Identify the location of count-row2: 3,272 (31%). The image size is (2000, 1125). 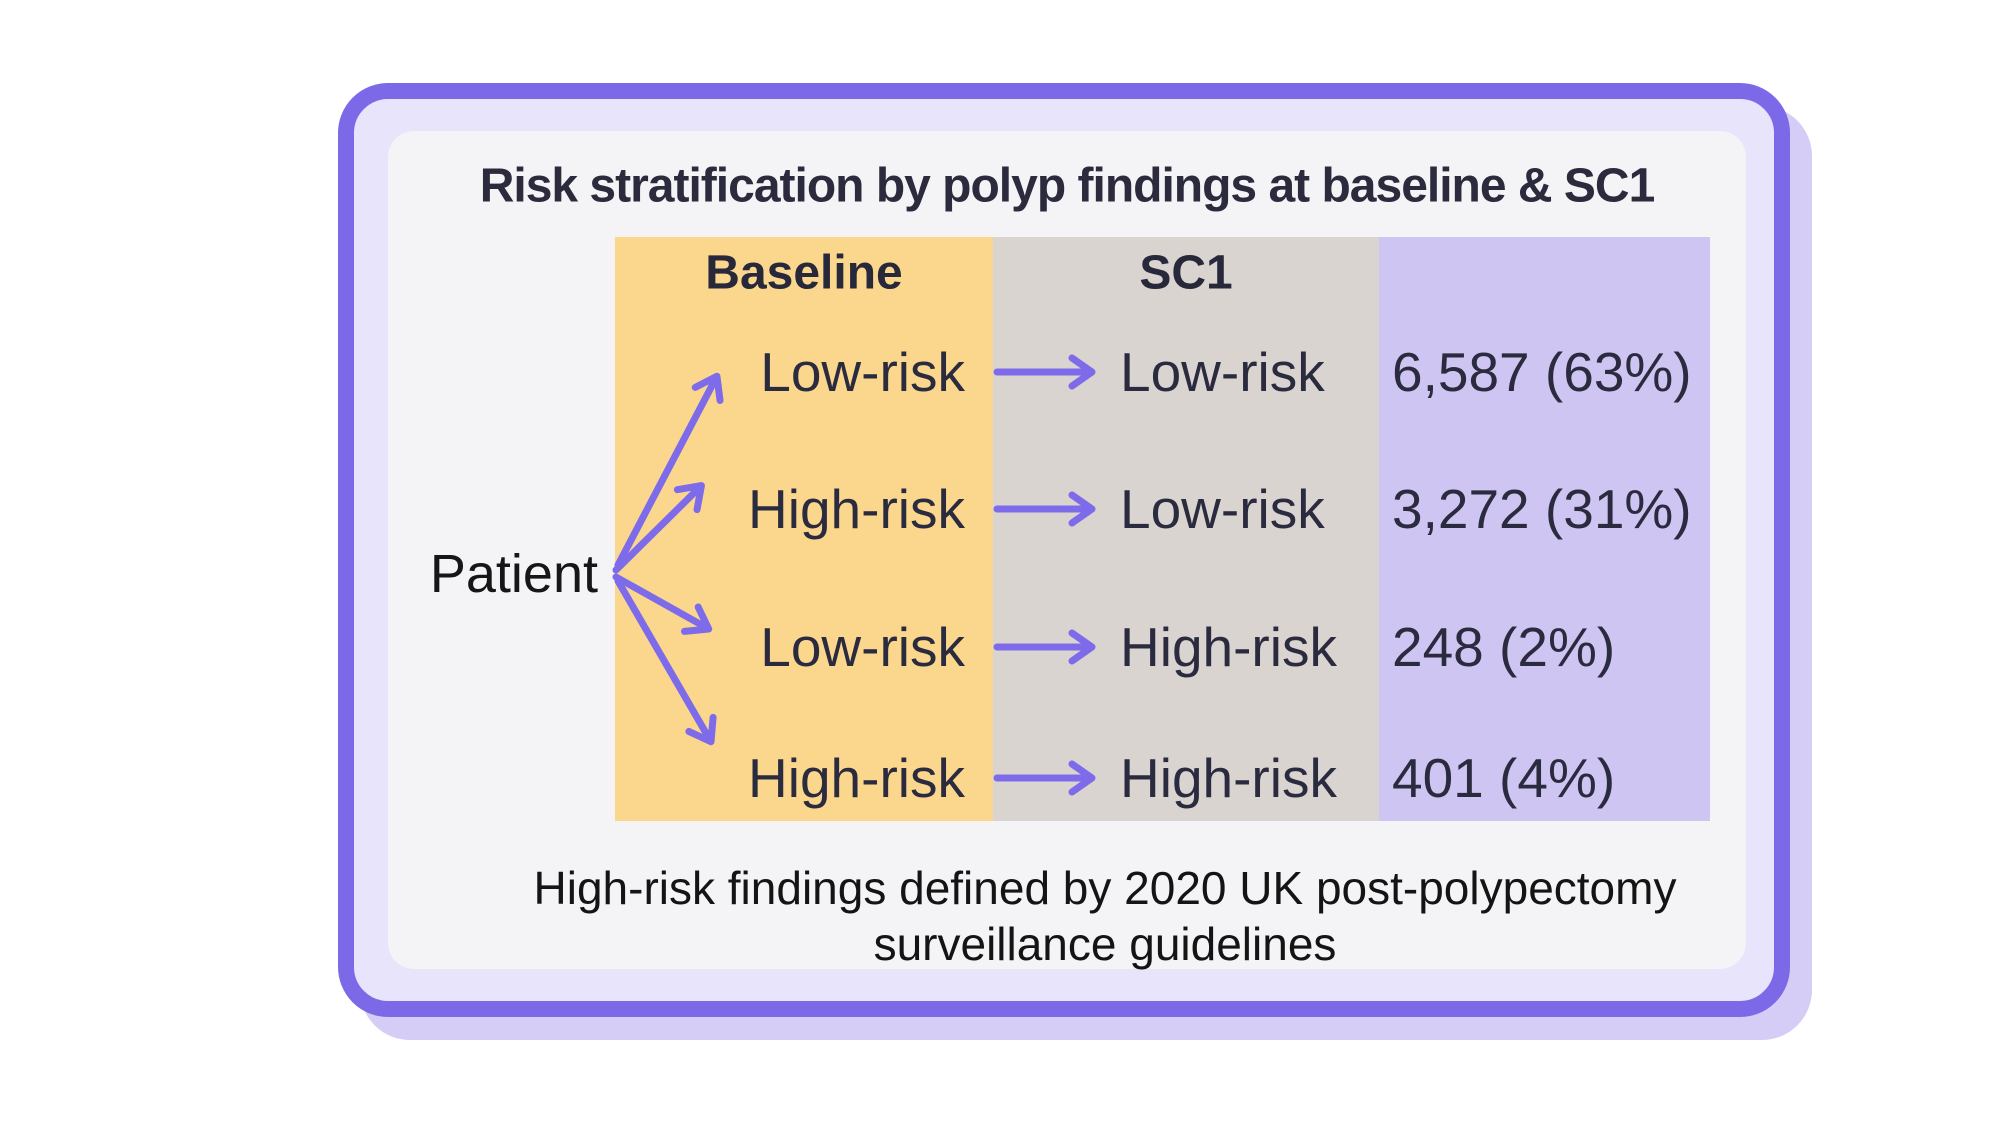
(1542, 509).